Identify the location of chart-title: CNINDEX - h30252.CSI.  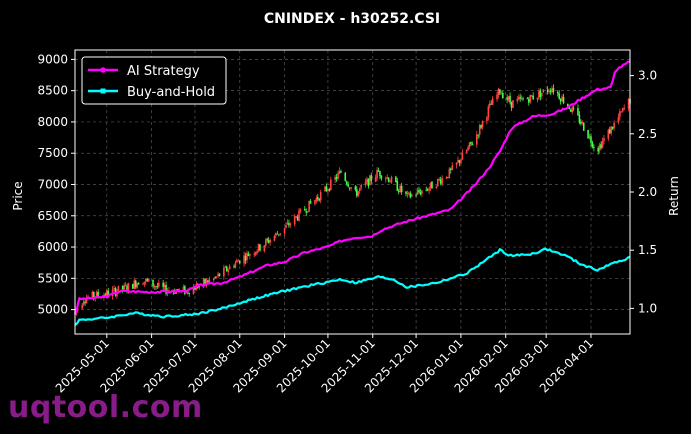
(352, 19).